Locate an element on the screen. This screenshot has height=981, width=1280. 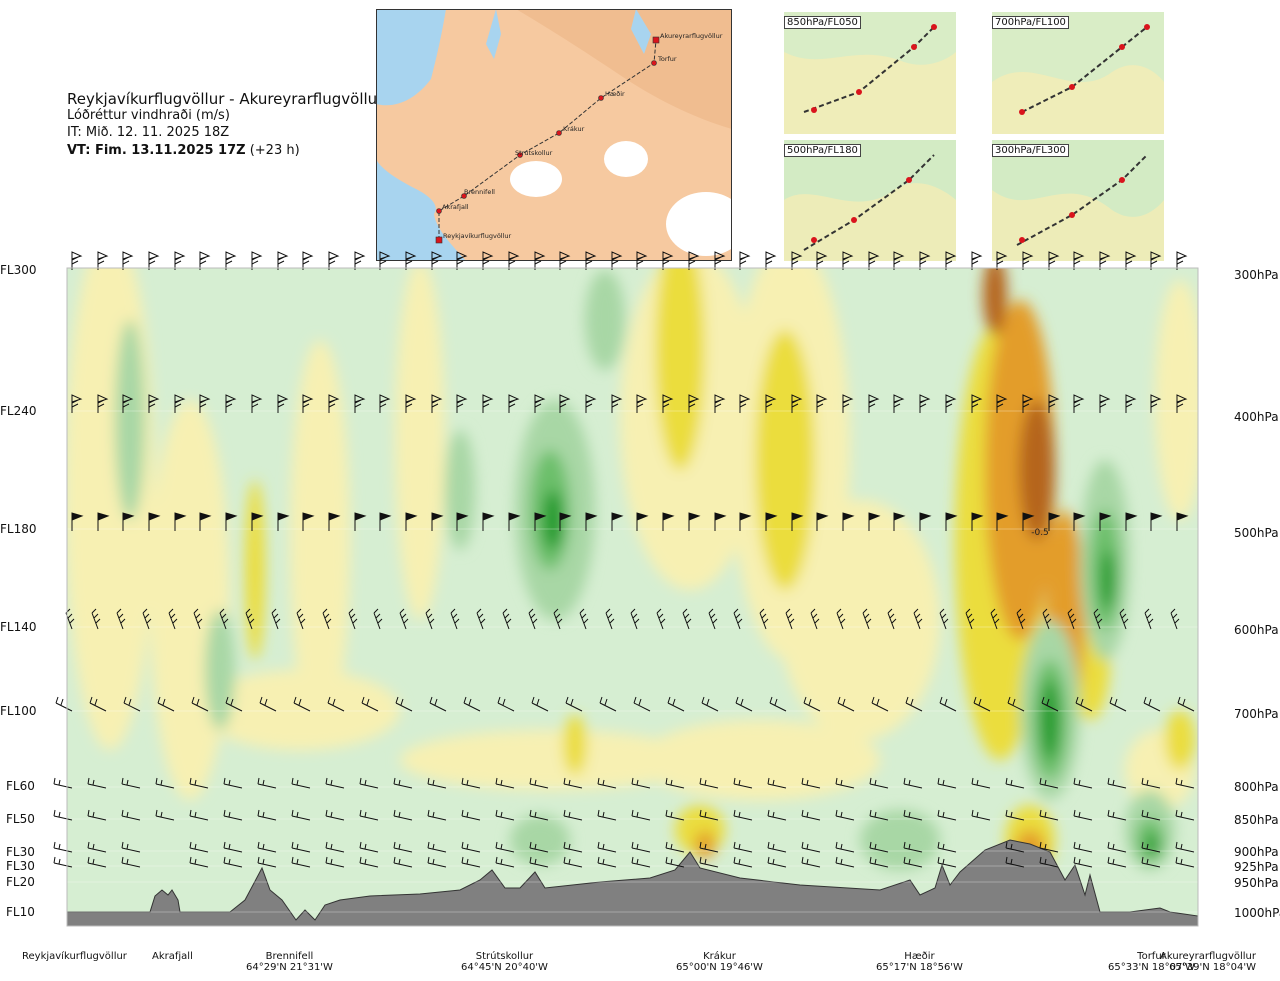
fl-label-50: FL50 is located at coordinates (20, 819).